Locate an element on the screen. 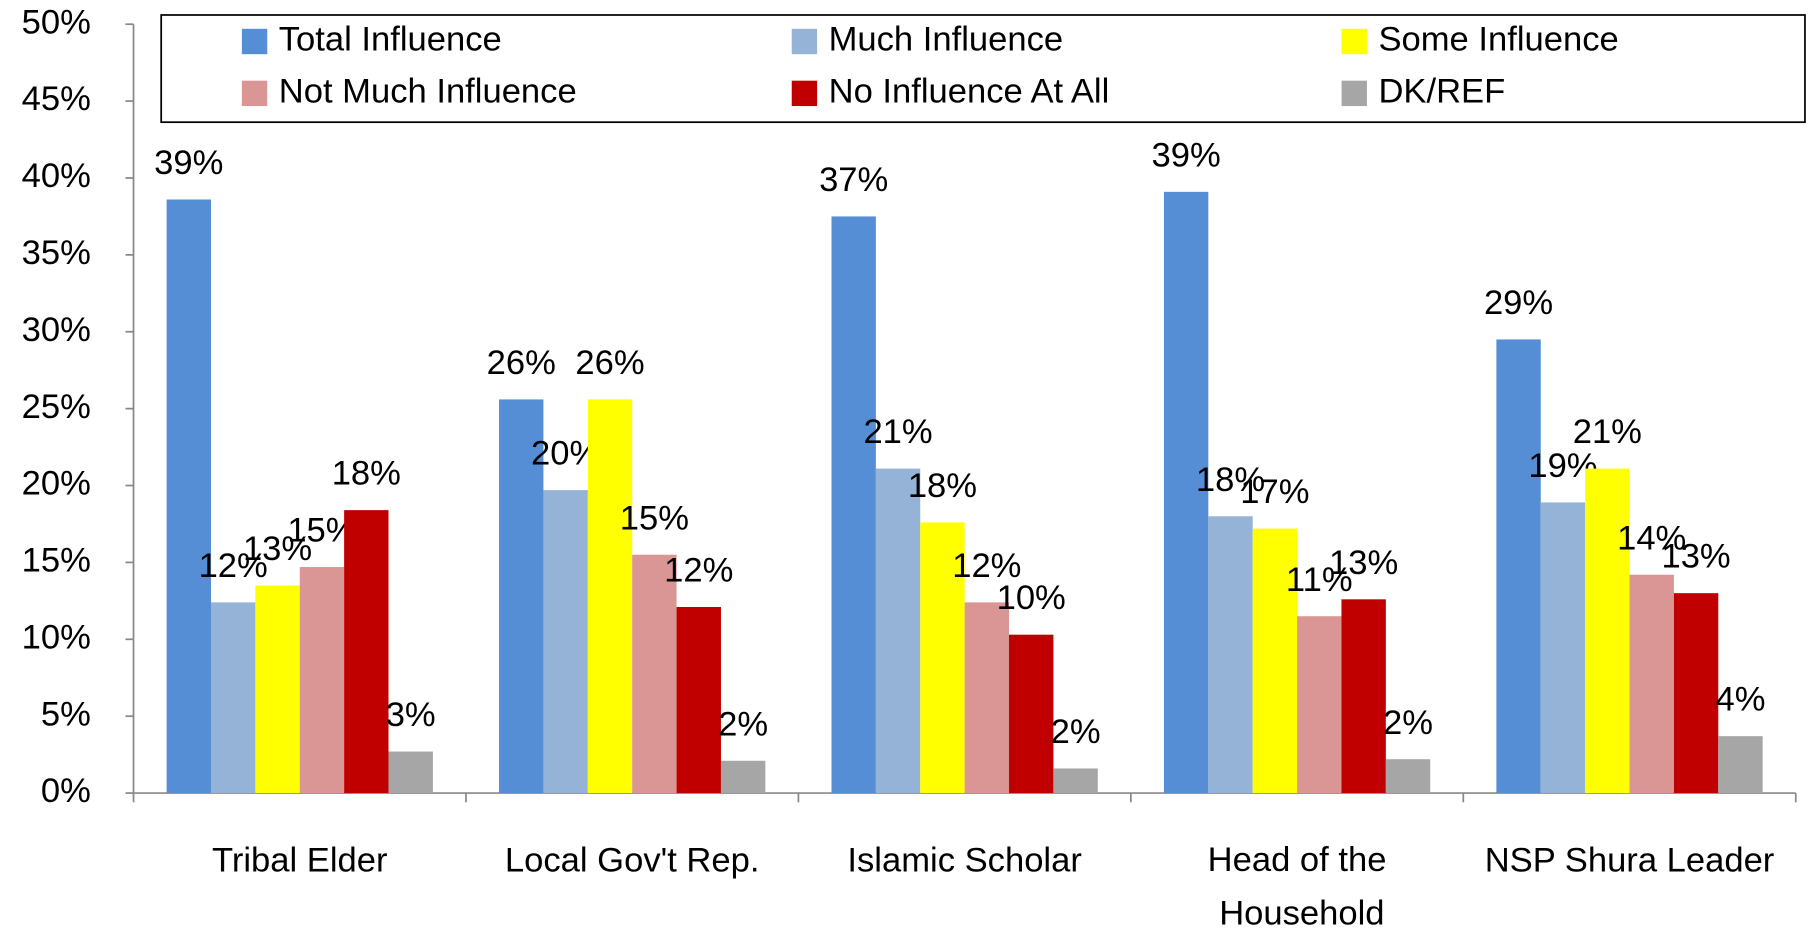  y-tick-label: 20% is located at coordinates (56, 484).